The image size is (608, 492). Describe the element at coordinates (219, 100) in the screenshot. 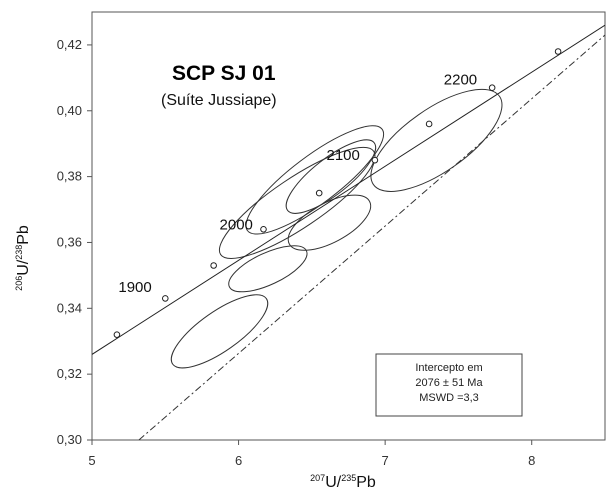

I see `chart-subtitle: (Suíte Jussiape)` at that location.